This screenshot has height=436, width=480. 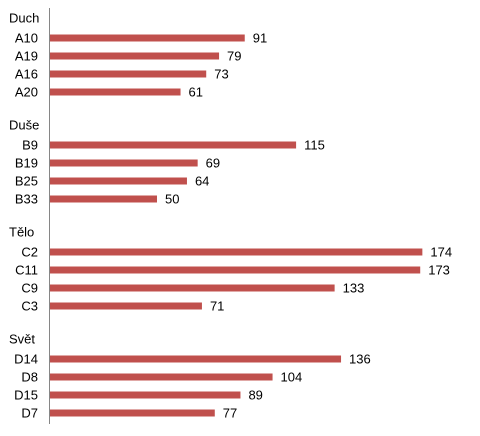 What do you see at coordinates (30, 145) in the screenshot?
I see `category-label: B9` at bounding box center [30, 145].